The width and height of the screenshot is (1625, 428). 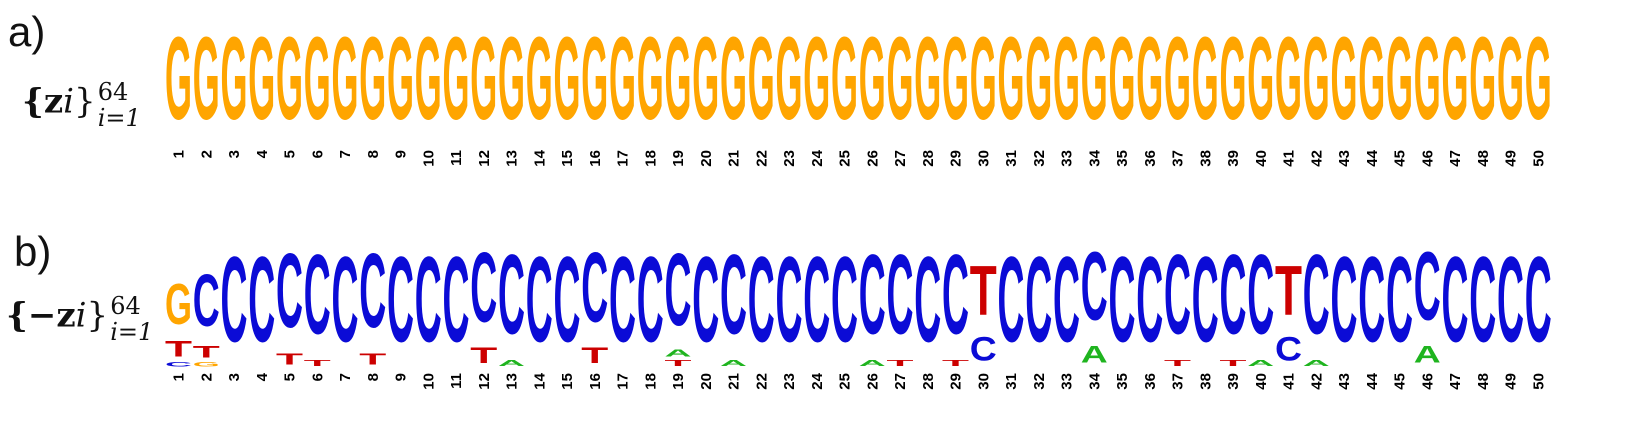 What do you see at coordinates (928, 158) in the screenshot?
I see `position-tick-label: 28` at bounding box center [928, 158].